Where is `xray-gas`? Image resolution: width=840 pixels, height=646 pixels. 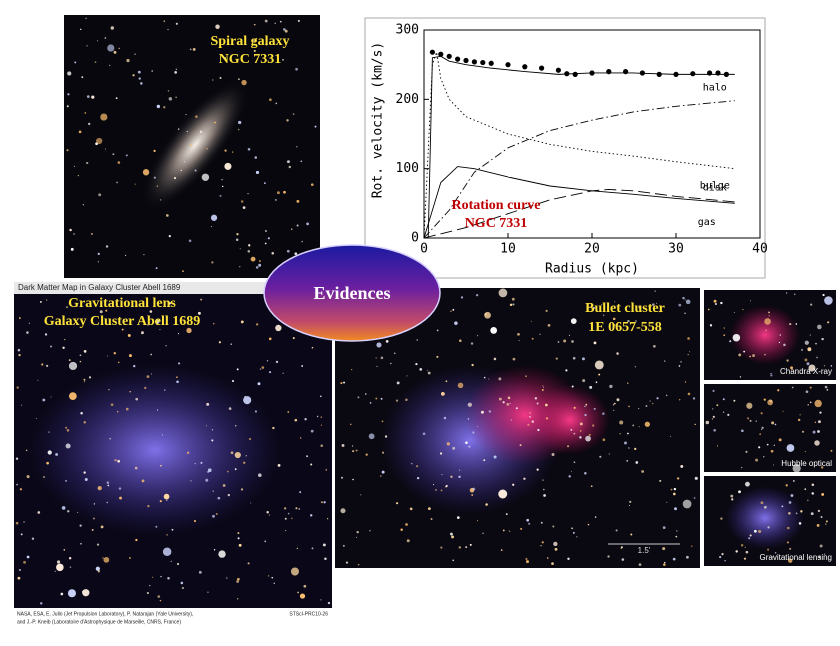 xray-gas is located at coordinates (765, 335).